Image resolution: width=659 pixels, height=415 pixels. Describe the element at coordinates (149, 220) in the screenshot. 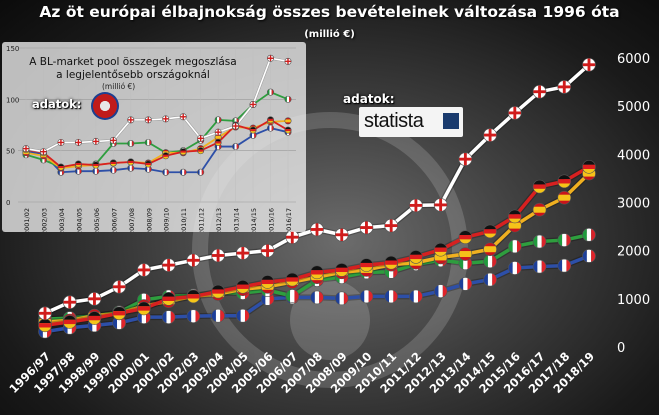

I see `inset-x-tick-label: 2008/09` at that location.